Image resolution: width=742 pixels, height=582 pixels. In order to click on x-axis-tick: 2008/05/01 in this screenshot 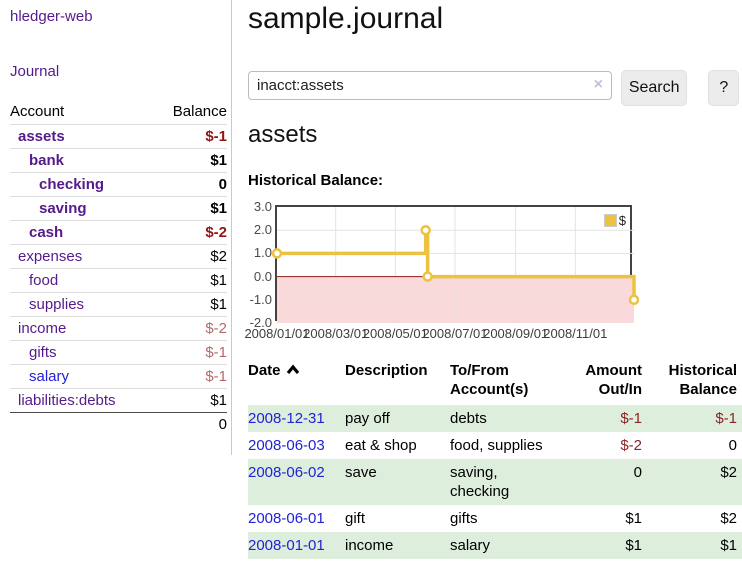, I will do `click(395, 333)`.